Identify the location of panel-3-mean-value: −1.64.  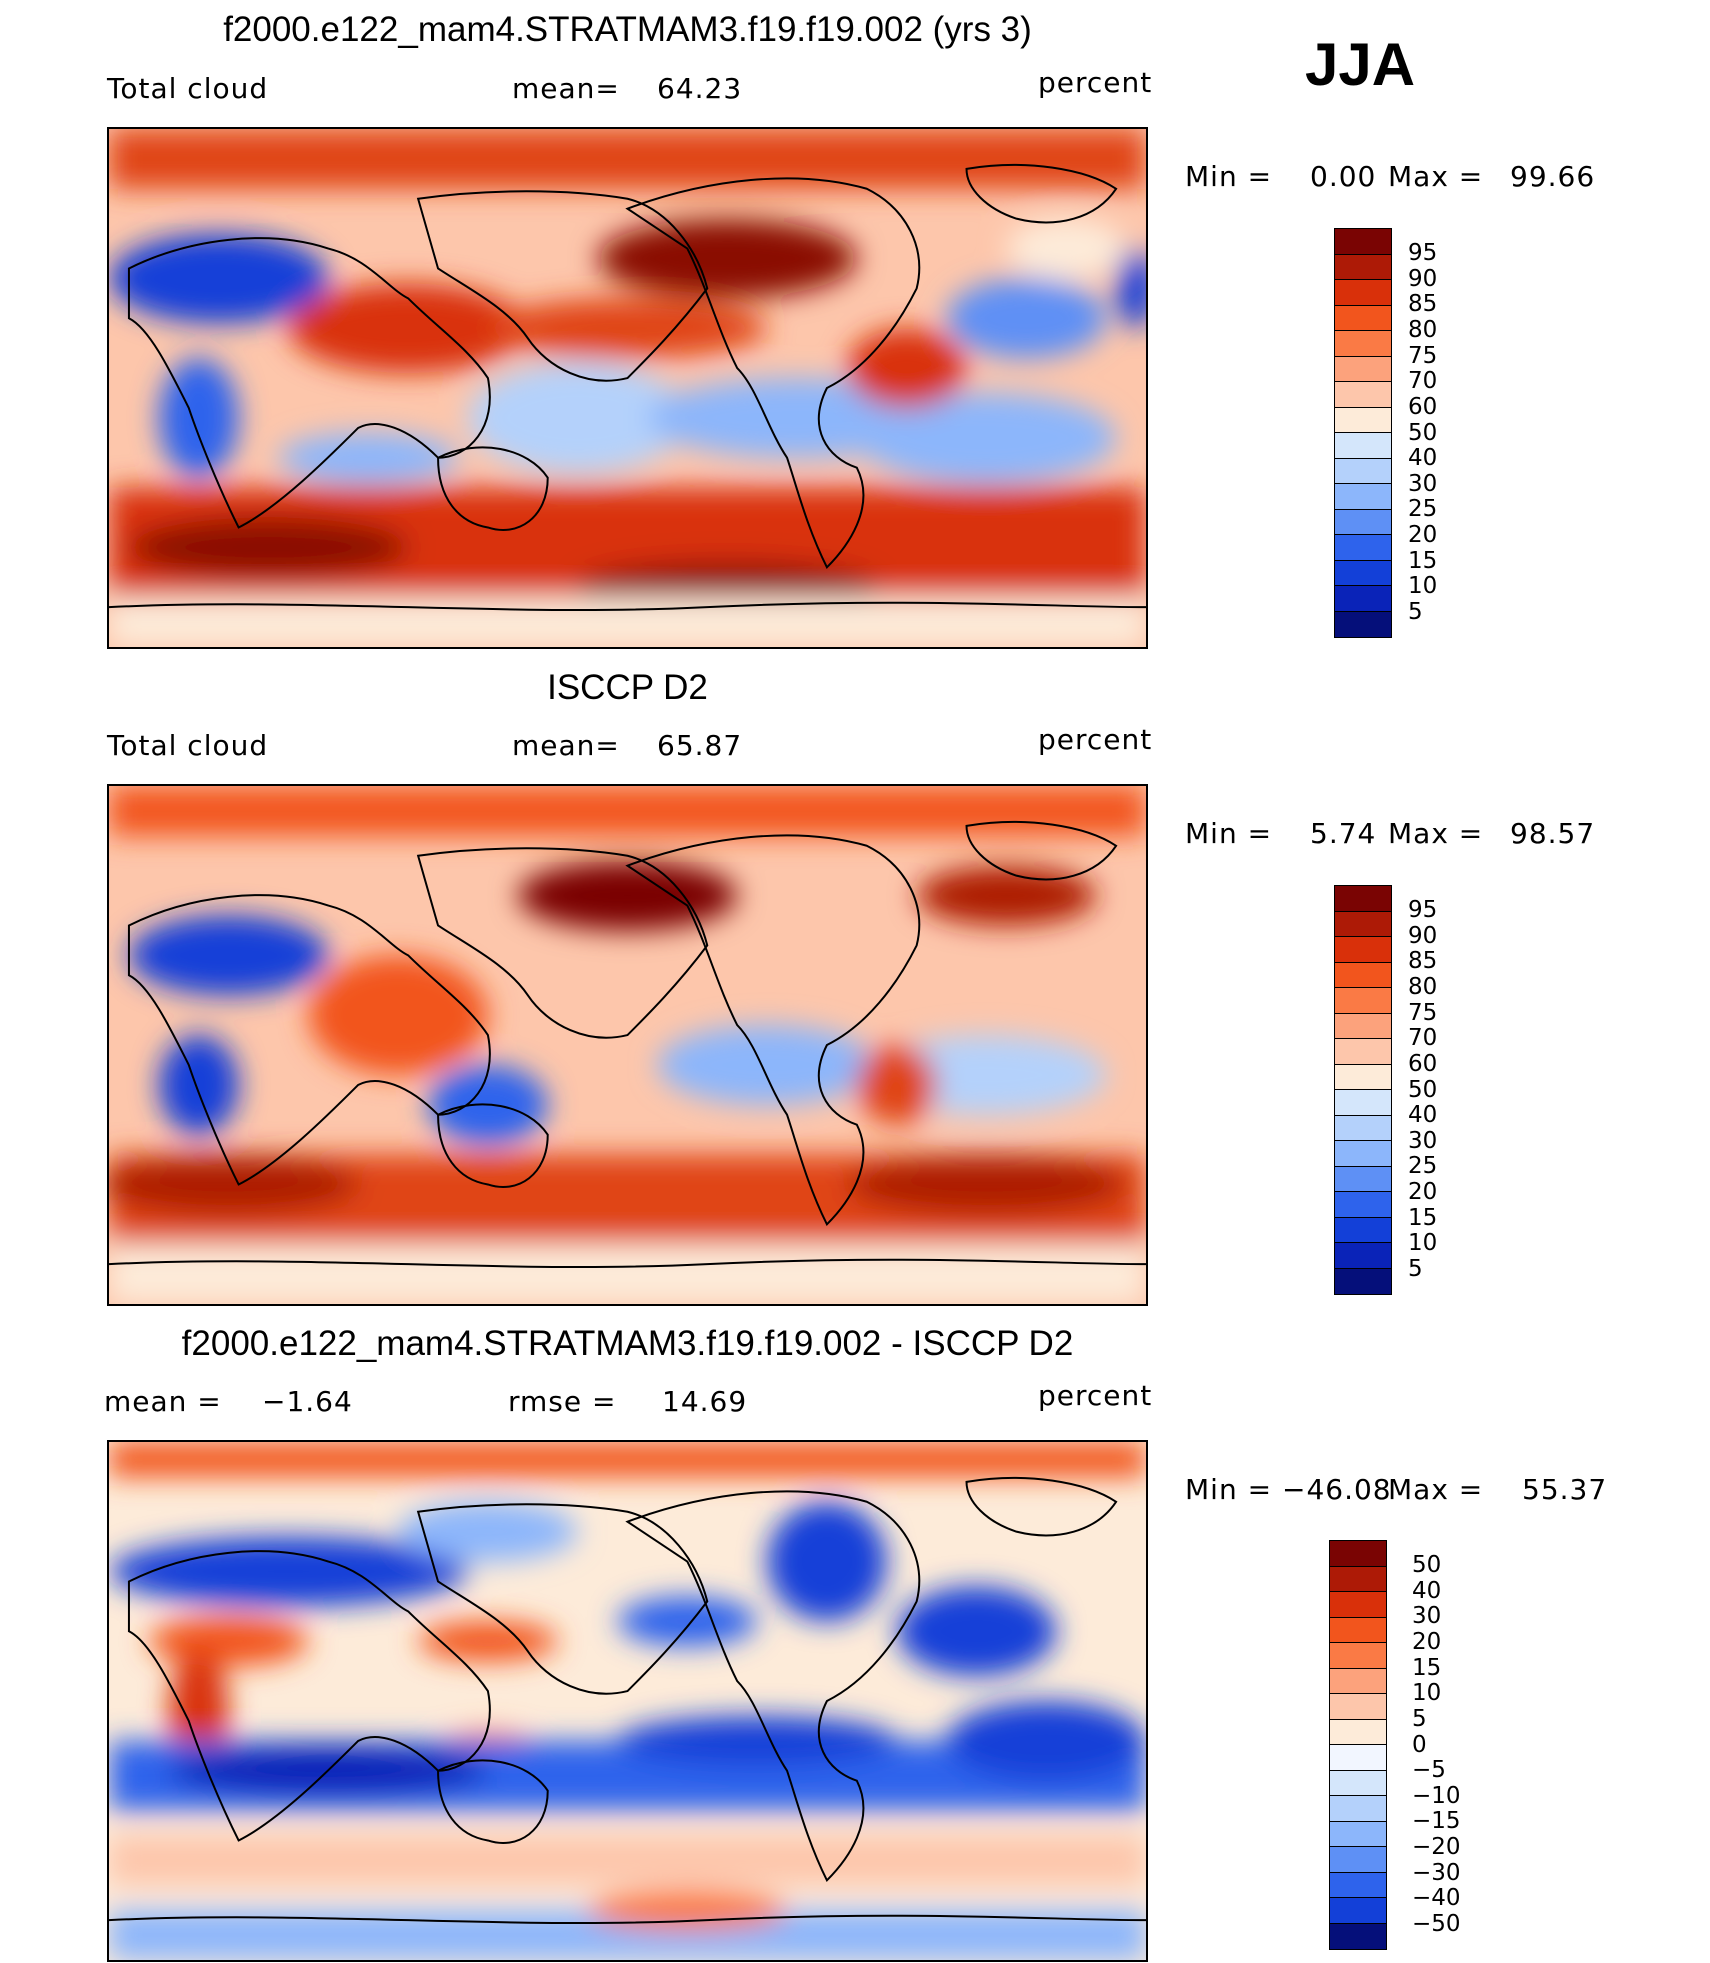
(307, 1401).